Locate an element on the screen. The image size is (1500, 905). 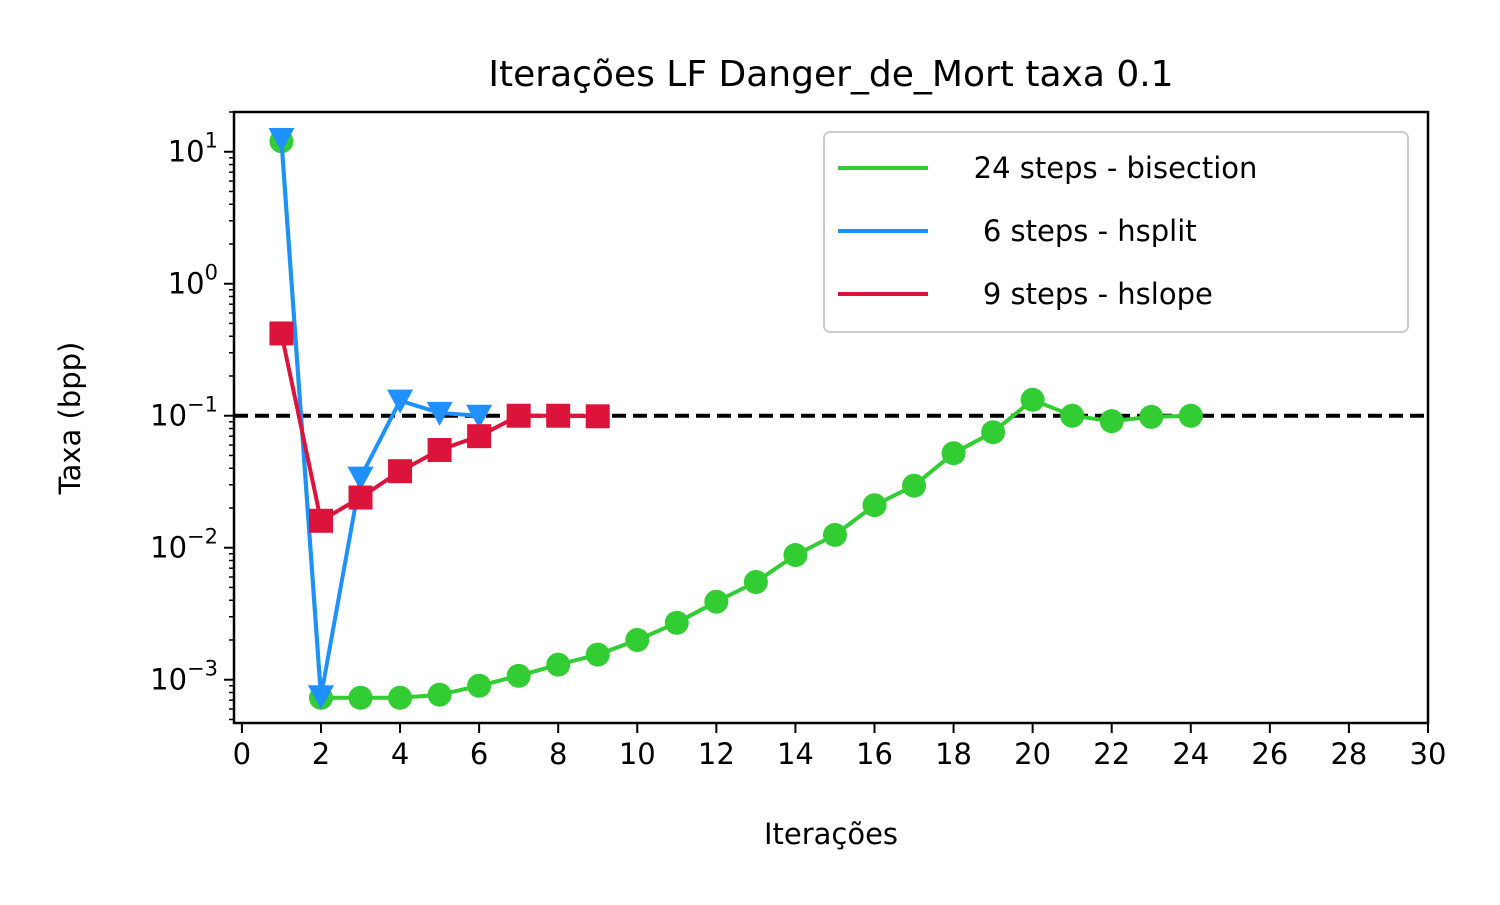
legend-label-1: 6 steps - hsplit is located at coordinates (1071, 231).